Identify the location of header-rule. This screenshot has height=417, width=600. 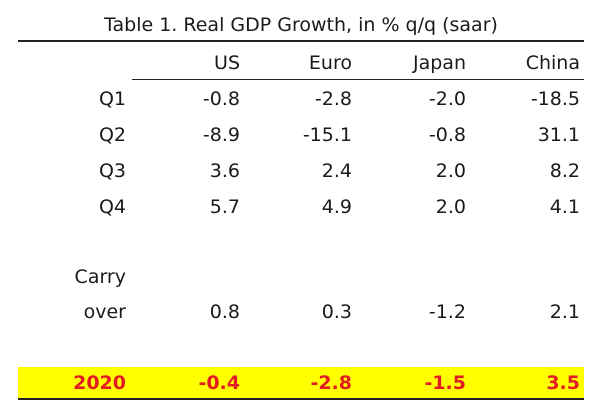
(358, 79).